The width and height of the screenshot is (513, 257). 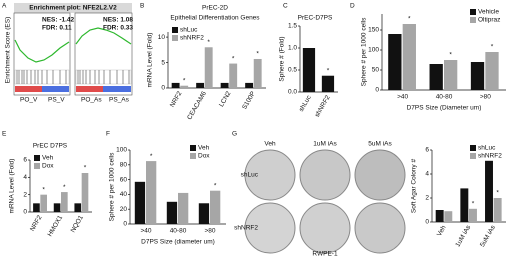 I want to click on y-axis-label: Sphere # (Fold), so click(x=282, y=58).